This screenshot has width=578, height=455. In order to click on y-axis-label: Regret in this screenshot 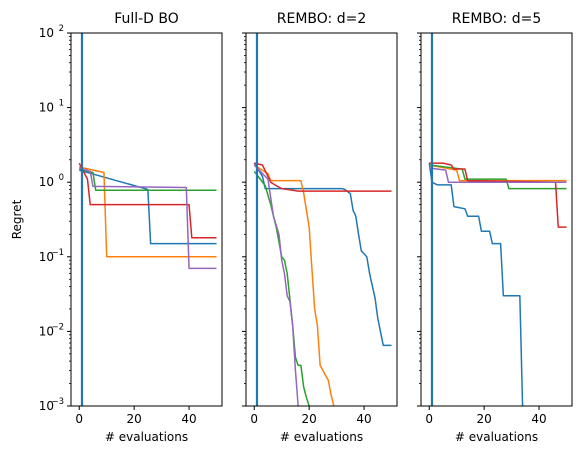, I will do `click(17, 219)`.